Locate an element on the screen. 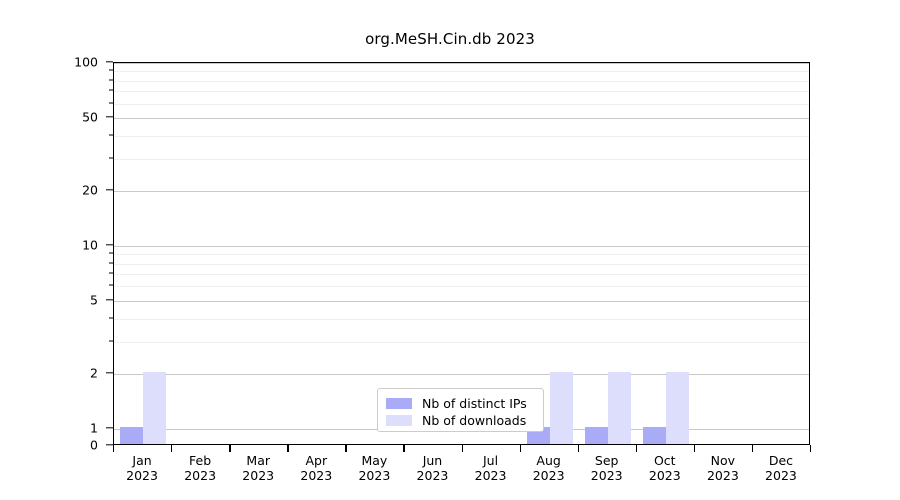 Image resolution: width=900 pixels, height=500 pixels. legend-label: Nb of downloads is located at coordinates (474, 420).